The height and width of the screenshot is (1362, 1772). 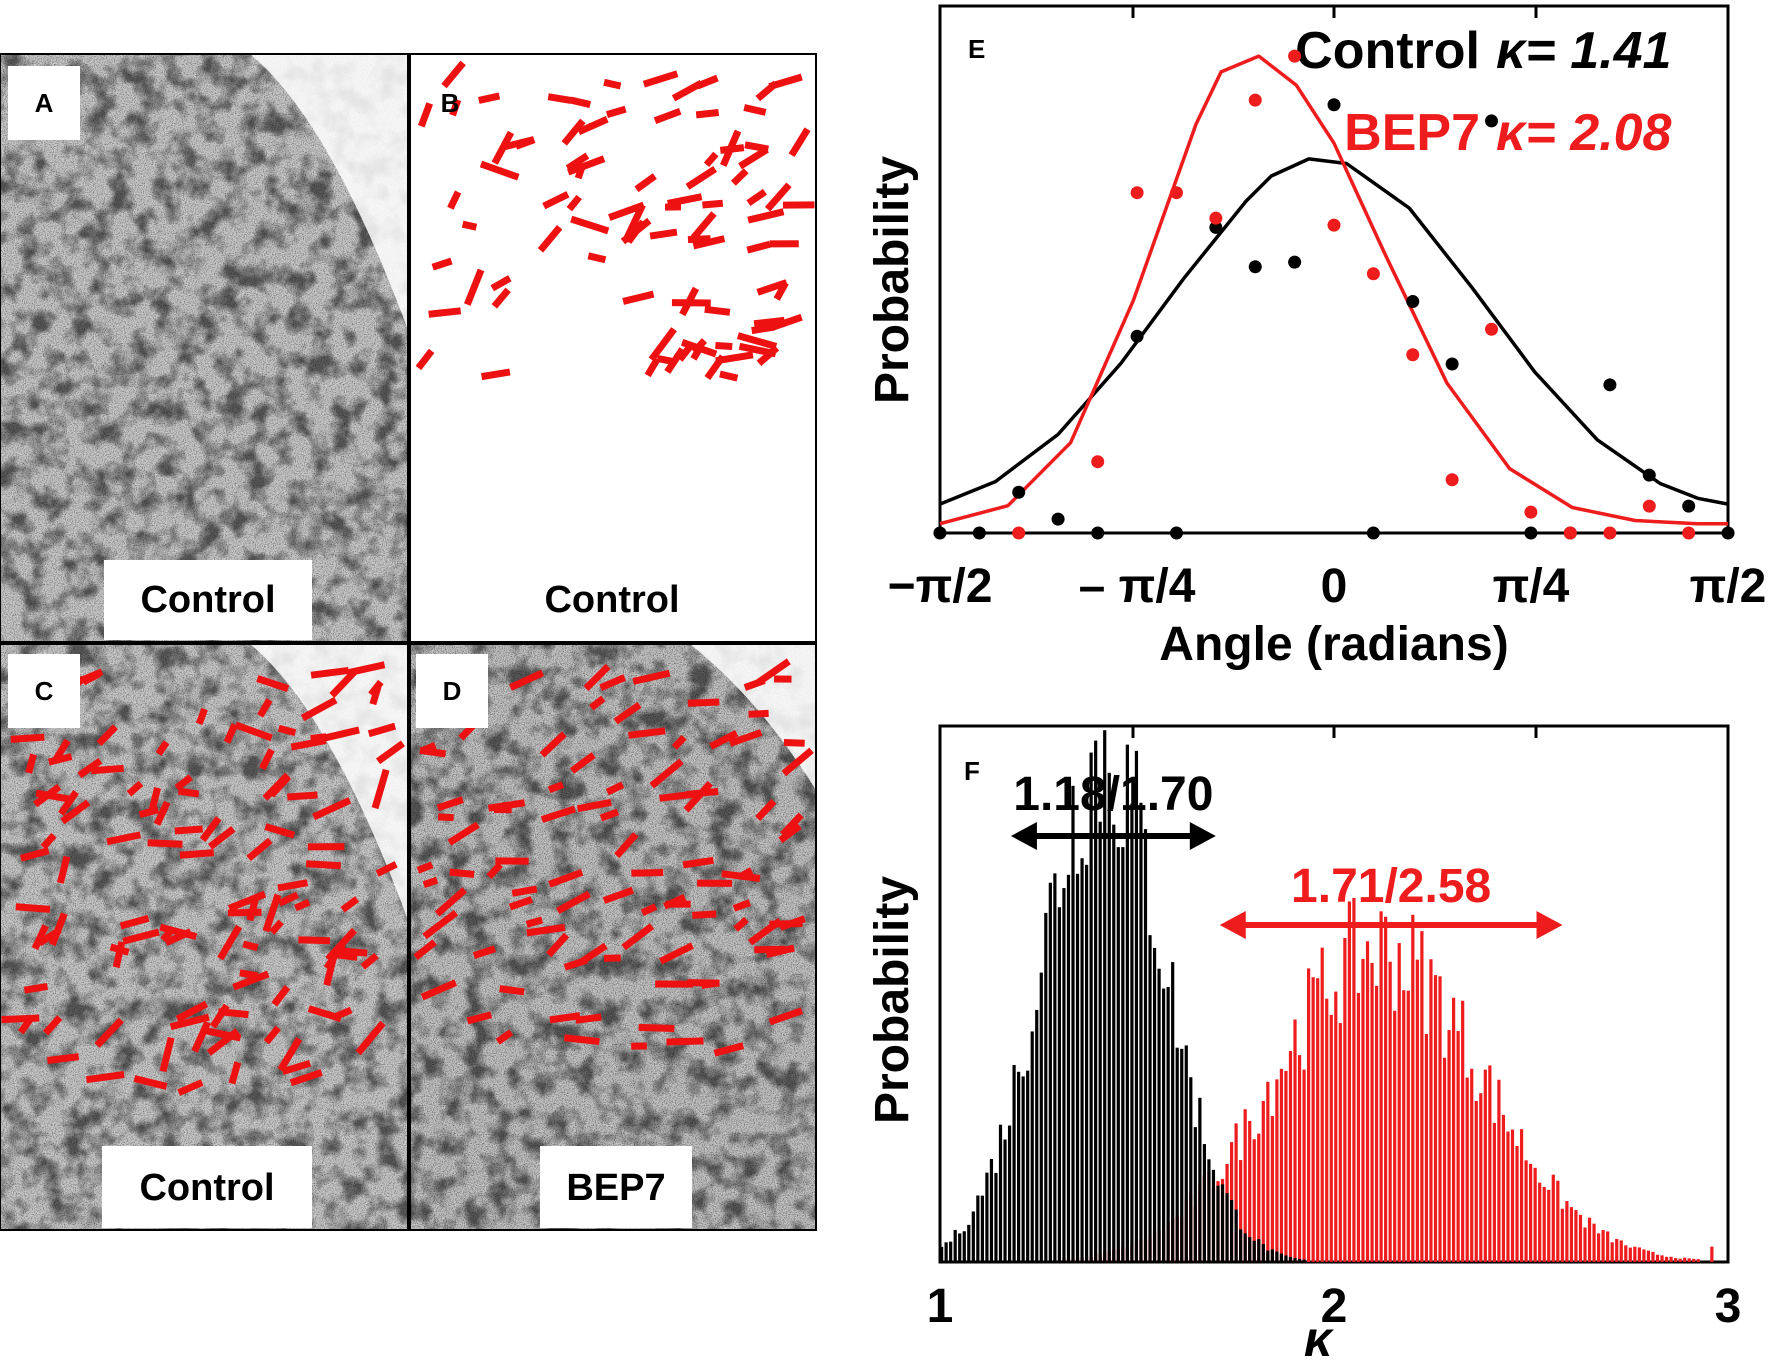 What do you see at coordinates (1137, 586) in the screenshot?
I see `x-tick-label: – π/4` at bounding box center [1137, 586].